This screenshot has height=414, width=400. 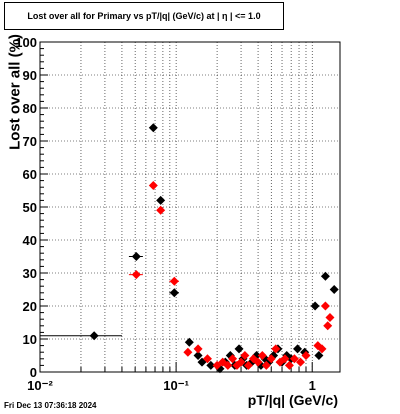 I want to click on y-axis-label: Lost over all (%), so click(x=15, y=92).